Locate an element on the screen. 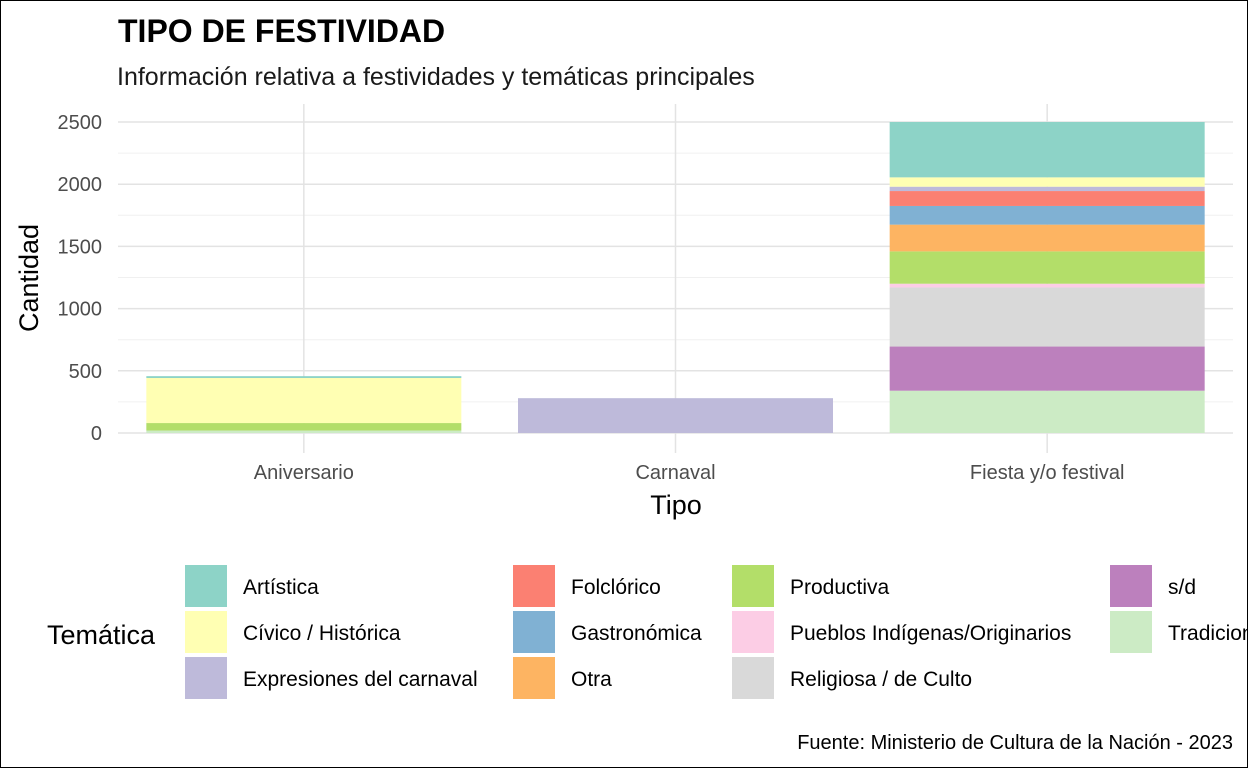 The image size is (1248, 768). y-axis-title: Cantidad is located at coordinates (29, 278).